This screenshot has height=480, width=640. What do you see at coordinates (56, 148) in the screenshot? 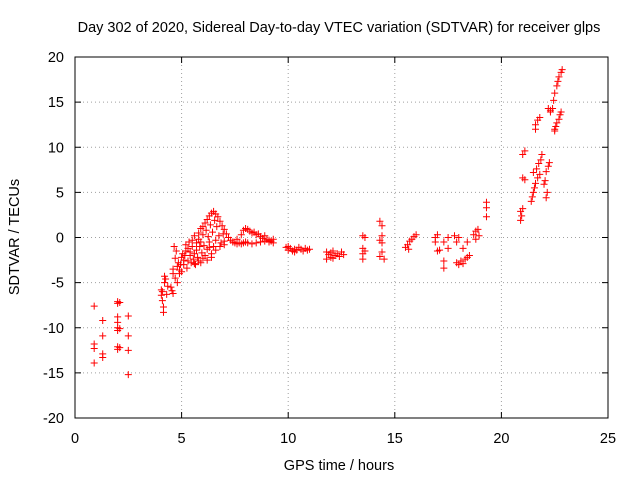
I see `y-tick-label: 10` at bounding box center [56, 148].